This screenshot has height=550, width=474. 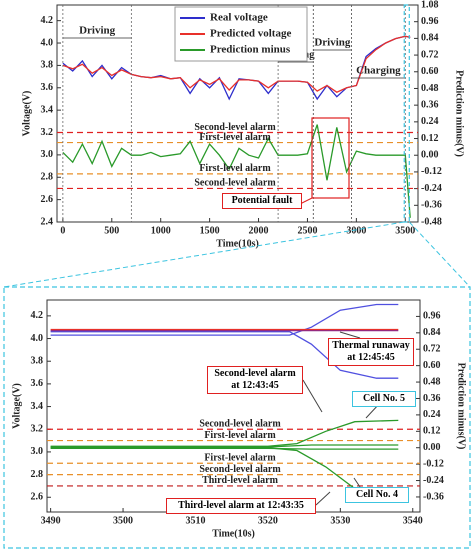 What do you see at coordinates (306, 201) in the screenshot?
I see `fault-pointer` at bounding box center [306, 201].